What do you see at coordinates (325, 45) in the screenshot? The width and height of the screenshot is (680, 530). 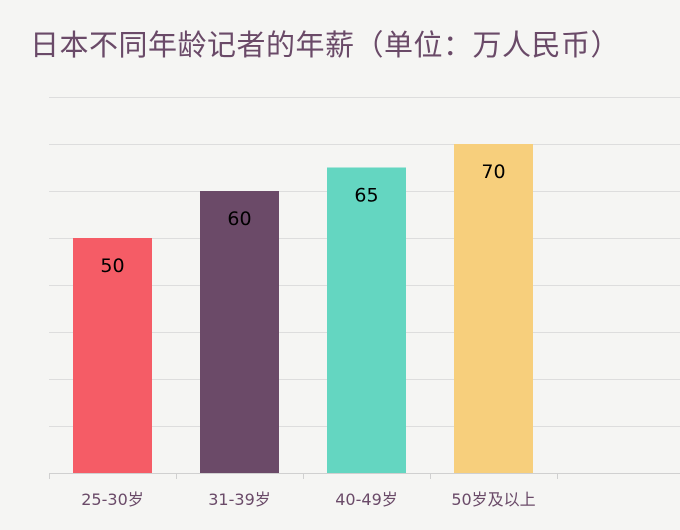 I see `chart-title: 日本不同年龄记者的年薪（单位：万人民币）` at bounding box center [325, 45].